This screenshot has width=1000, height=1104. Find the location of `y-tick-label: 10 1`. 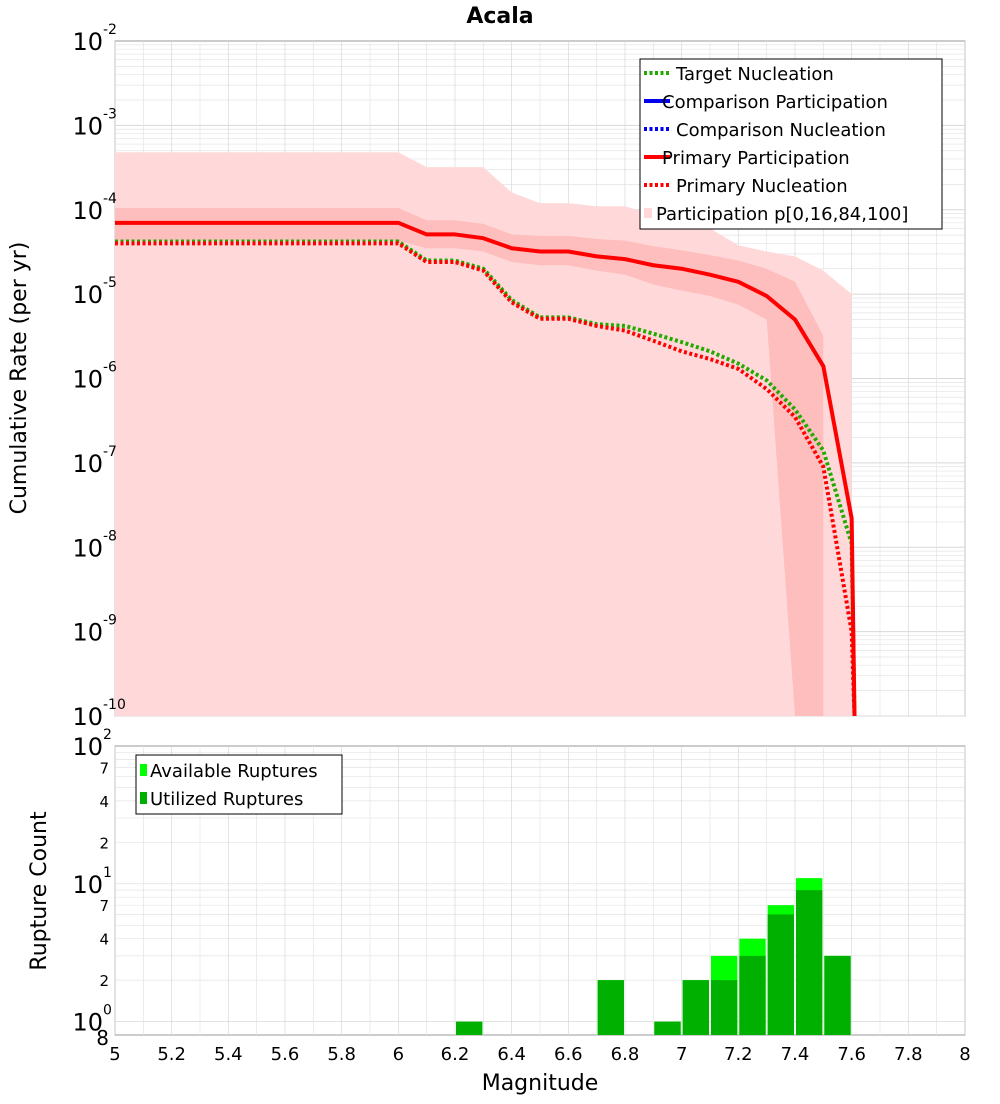

y-tick-label: 10 1 is located at coordinates (91, 882).